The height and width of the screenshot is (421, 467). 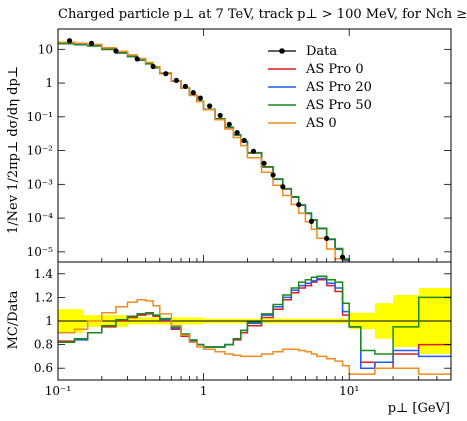 What do you see at coordinates (13, 319) in the screenshot?
I see `ratio-y-axis-label: MC/Data` at bounding box center [13, 319].